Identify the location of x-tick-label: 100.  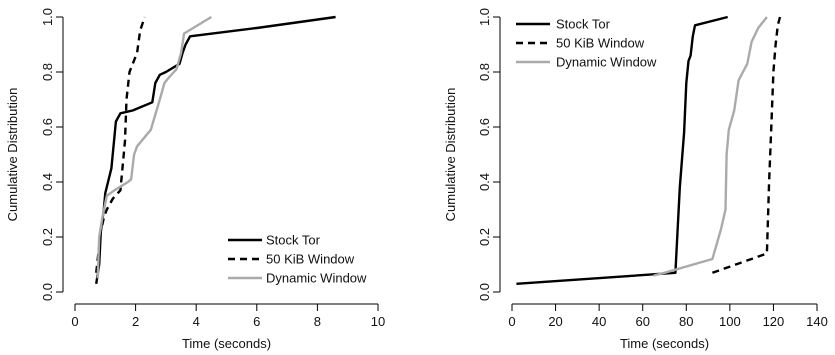
(730, 321).